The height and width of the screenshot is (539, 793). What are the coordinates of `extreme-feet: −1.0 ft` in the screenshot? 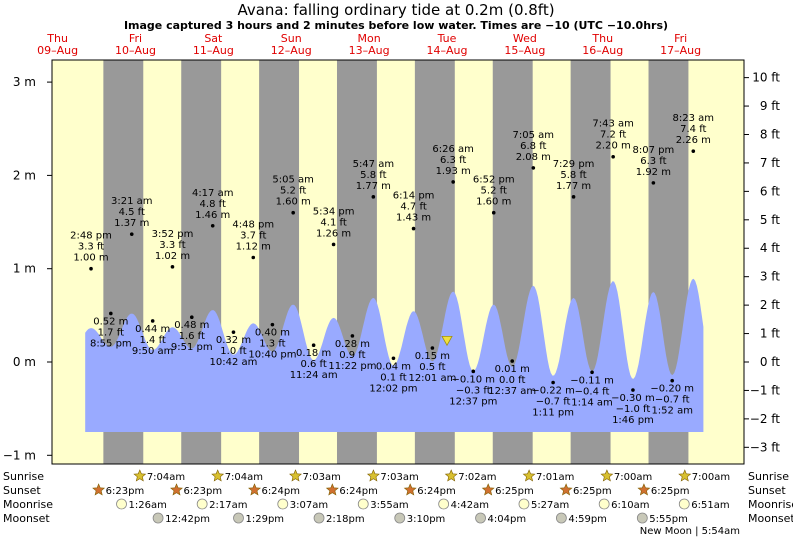 It's located at (633, 409).